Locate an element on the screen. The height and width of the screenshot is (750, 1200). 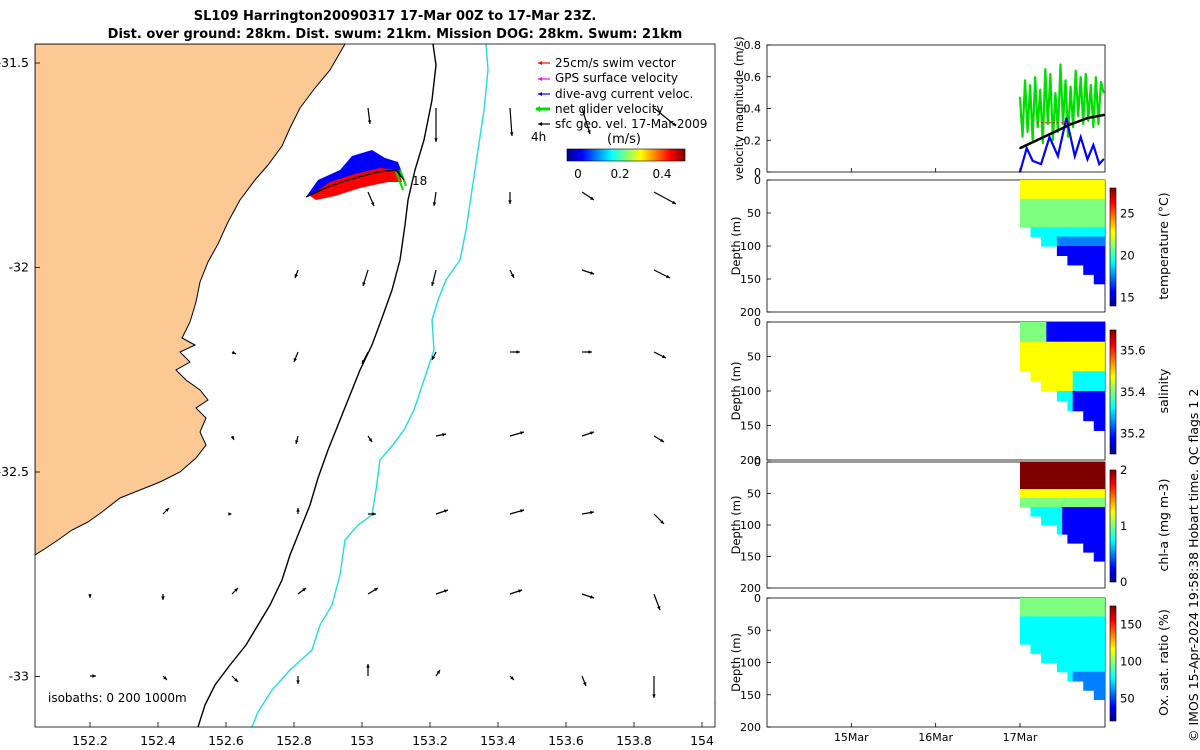
temperature-section-ytick-label: 200 is located at coordinates (750, 312).